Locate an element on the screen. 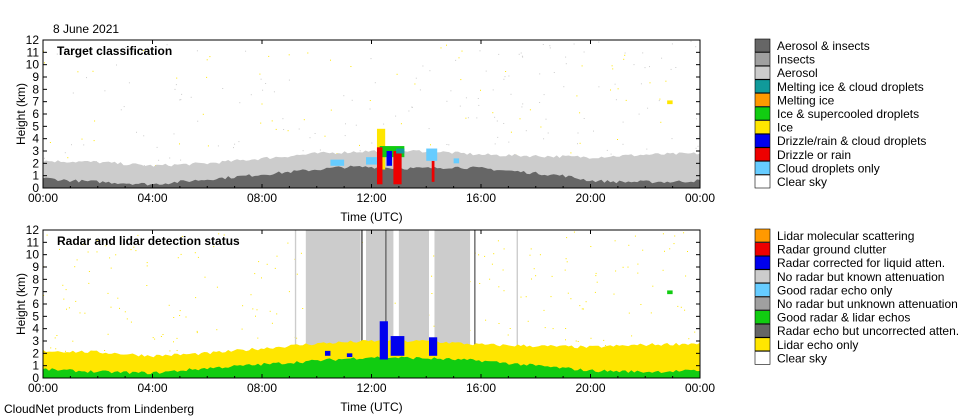  band-no-radar-but-known-attenuation is located at coordinates (295, 304).